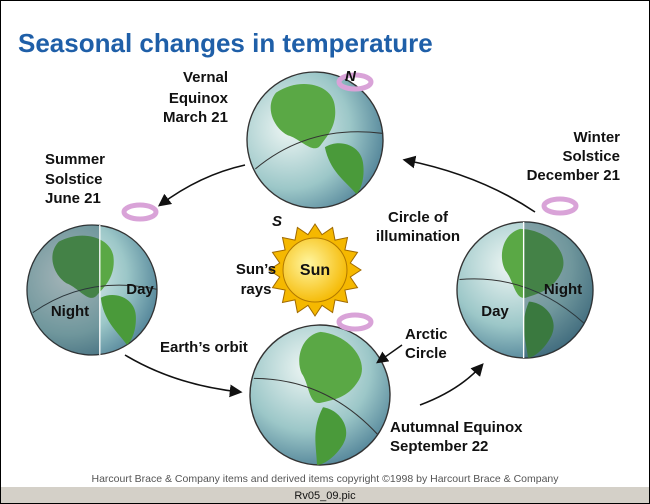  I want to click on label: rays, so click(256, 289).